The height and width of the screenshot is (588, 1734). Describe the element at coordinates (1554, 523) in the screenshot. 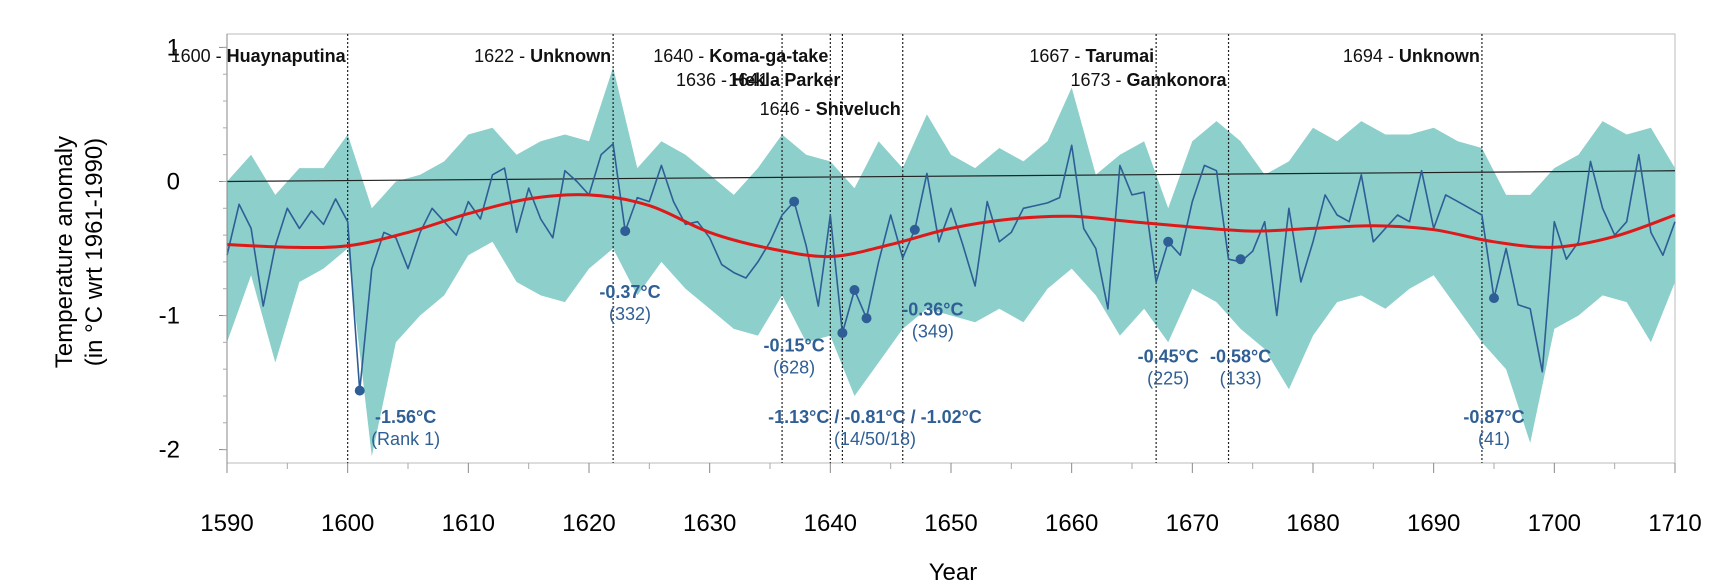

I see `x-tick-label: 1700` at that location.